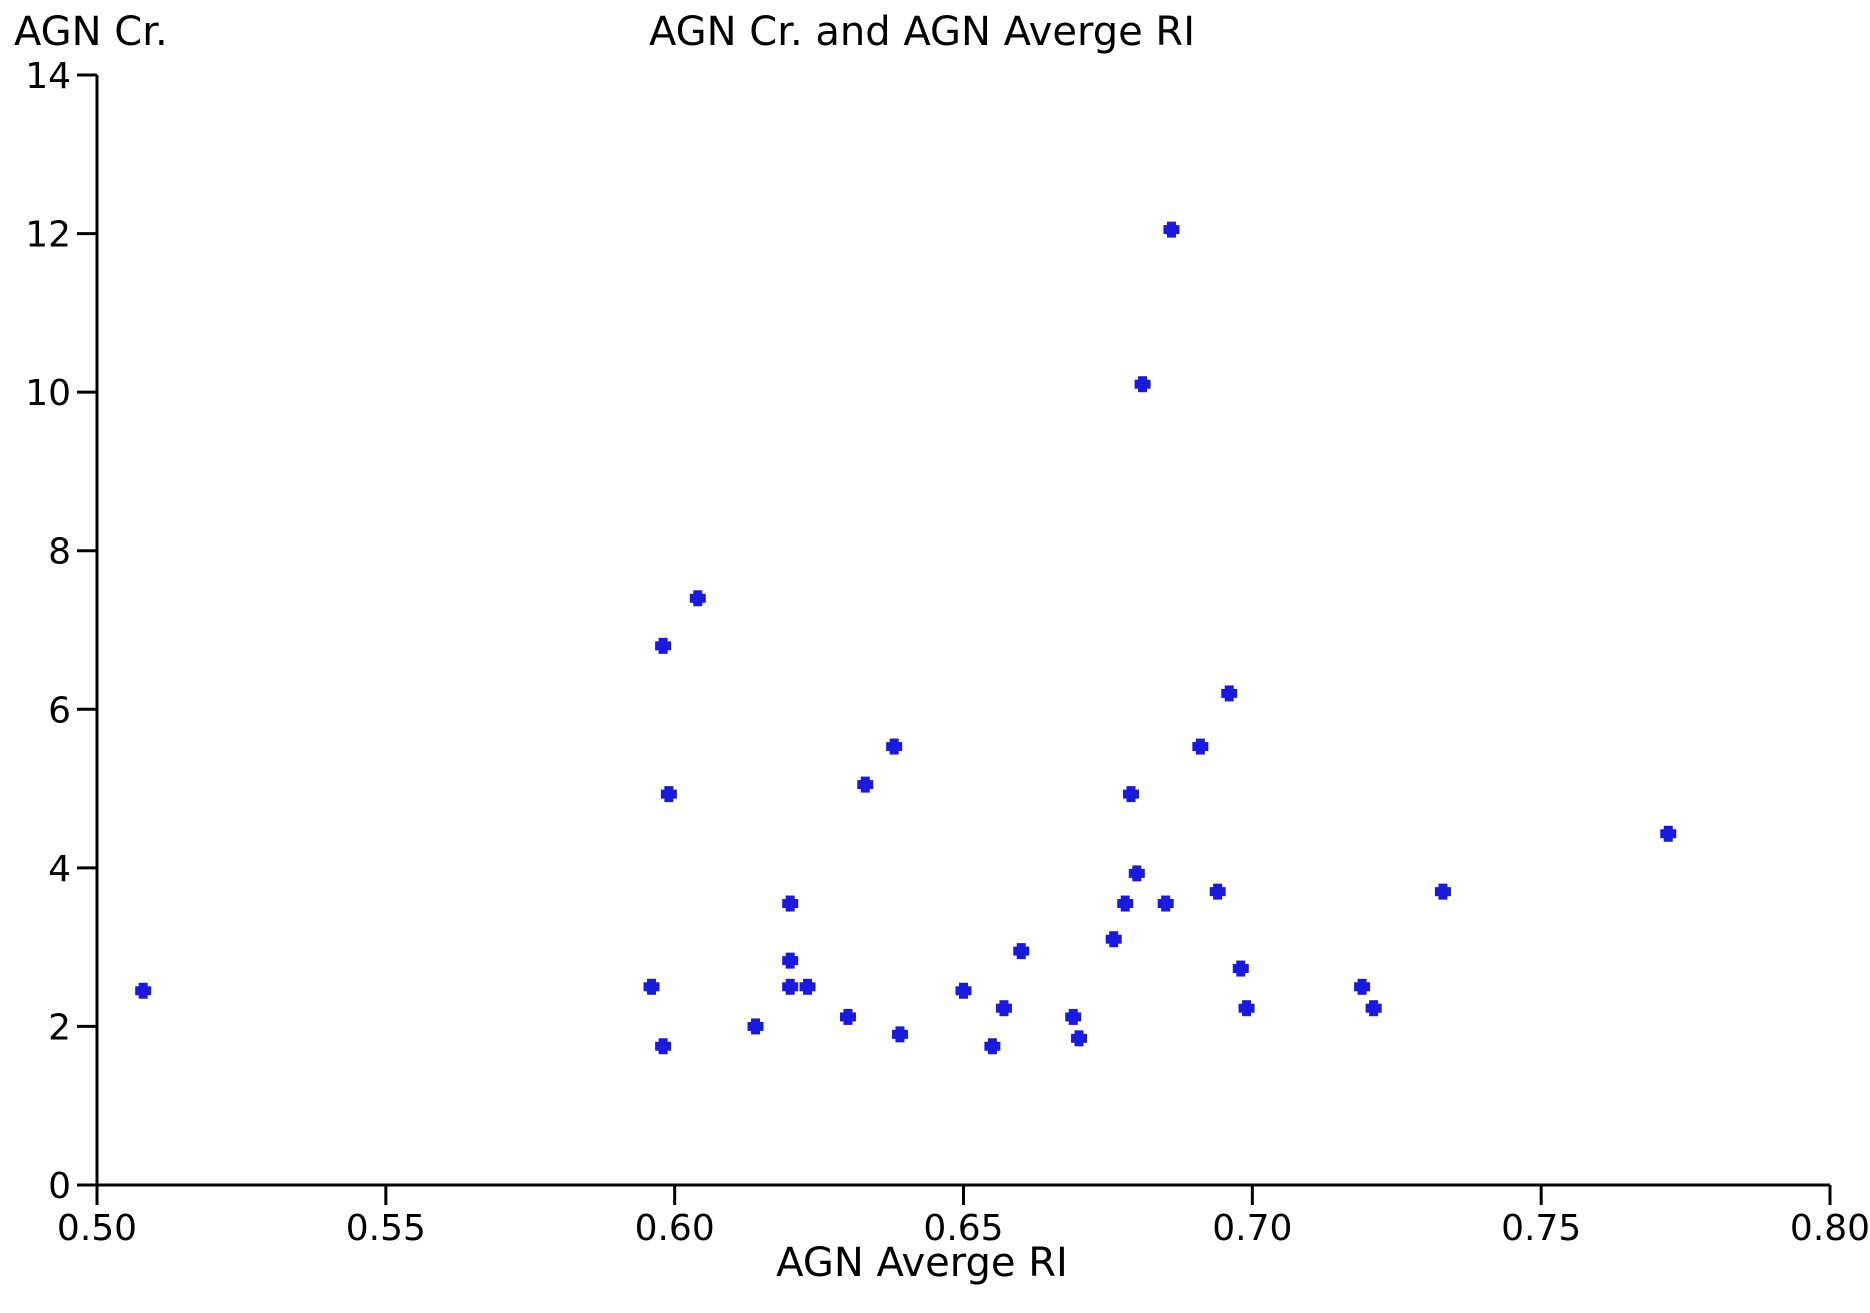 The image size is (1870, 1313). Describe the element at coordinates (59, 552) in the screenshot. I see `y-tick-label: 8` at that location.